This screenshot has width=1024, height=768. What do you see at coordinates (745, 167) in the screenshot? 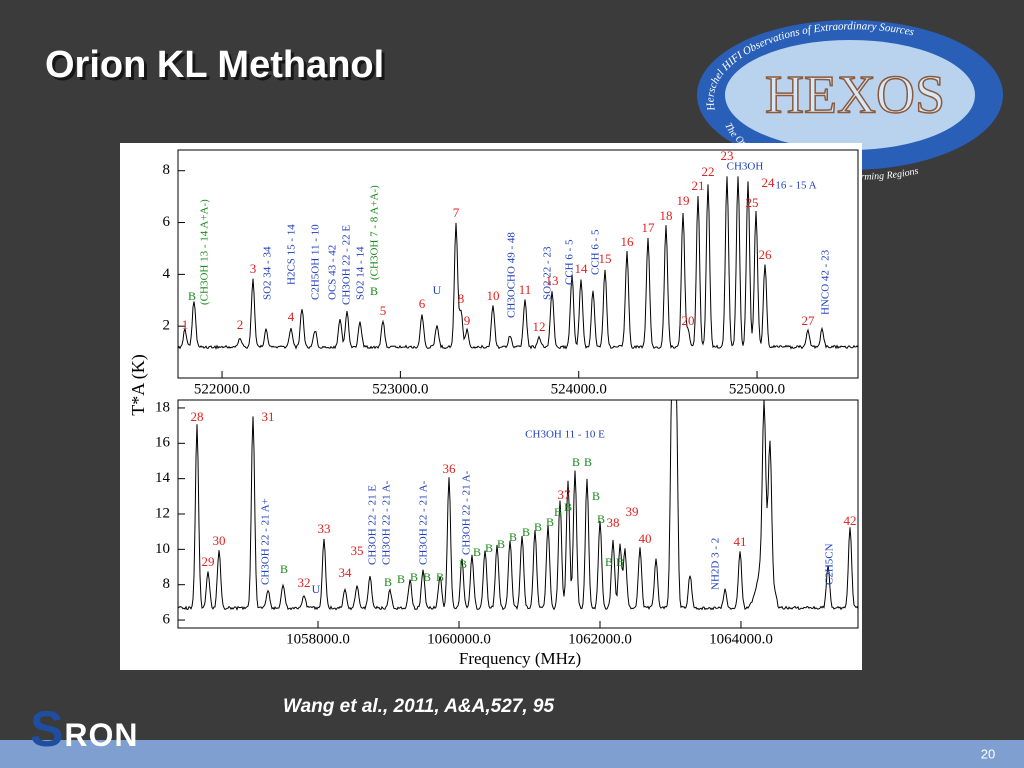
I see `line-id: CH3OH` at bounding box center [745, 167].